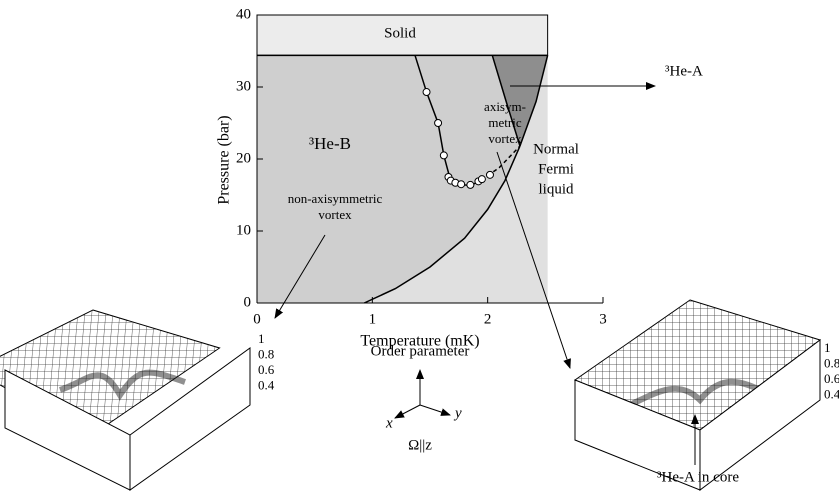 The image size is (839, 496). Describe the element at coordinates (243, 14) in the screenshot. I see `y-tick-label: 40` at that location.